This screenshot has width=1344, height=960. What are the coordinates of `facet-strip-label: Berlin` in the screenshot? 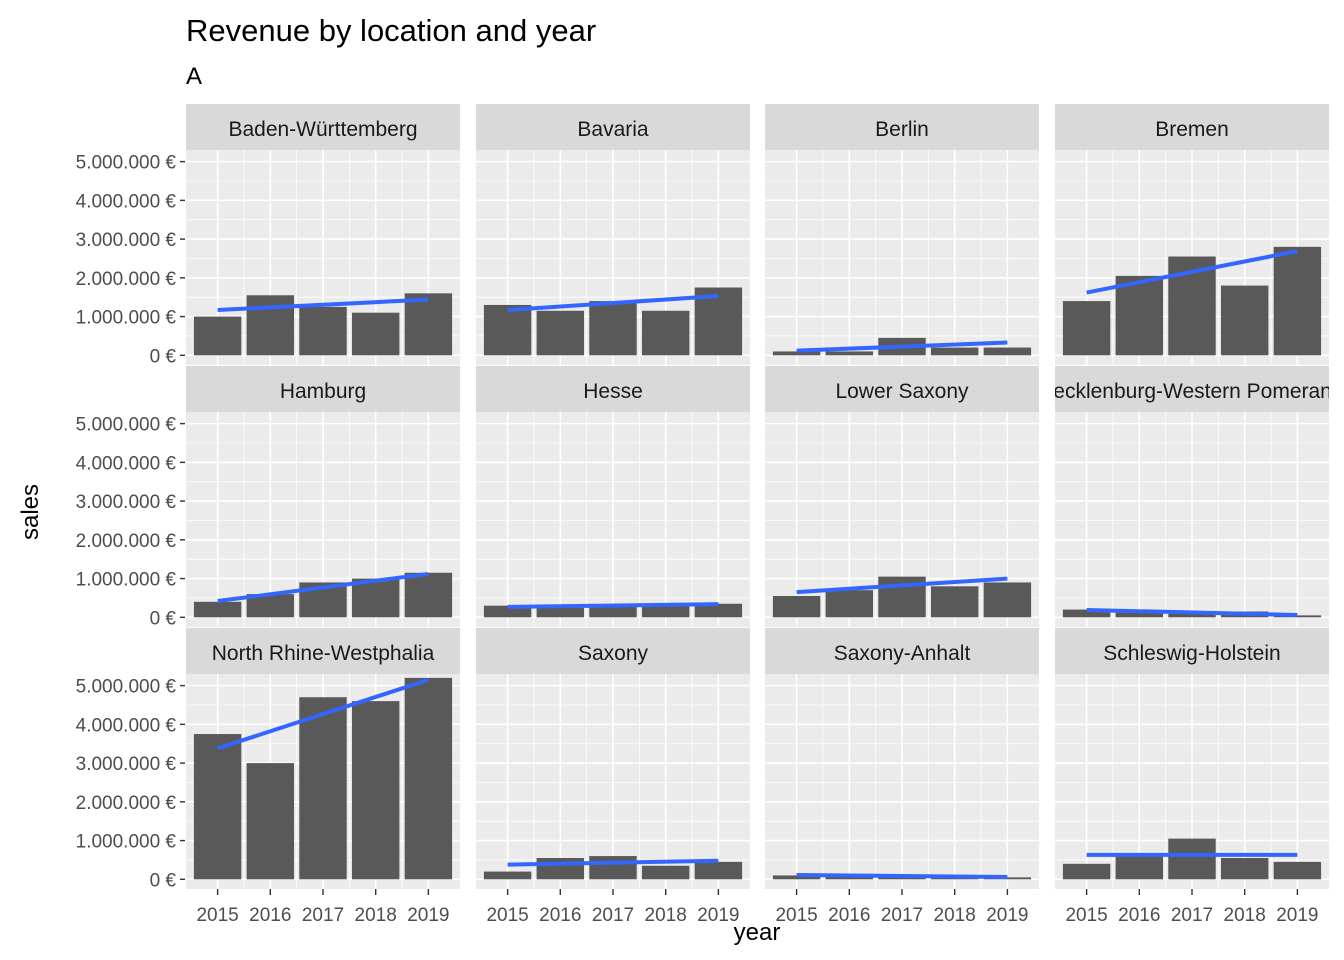 It's located at (902, 129).